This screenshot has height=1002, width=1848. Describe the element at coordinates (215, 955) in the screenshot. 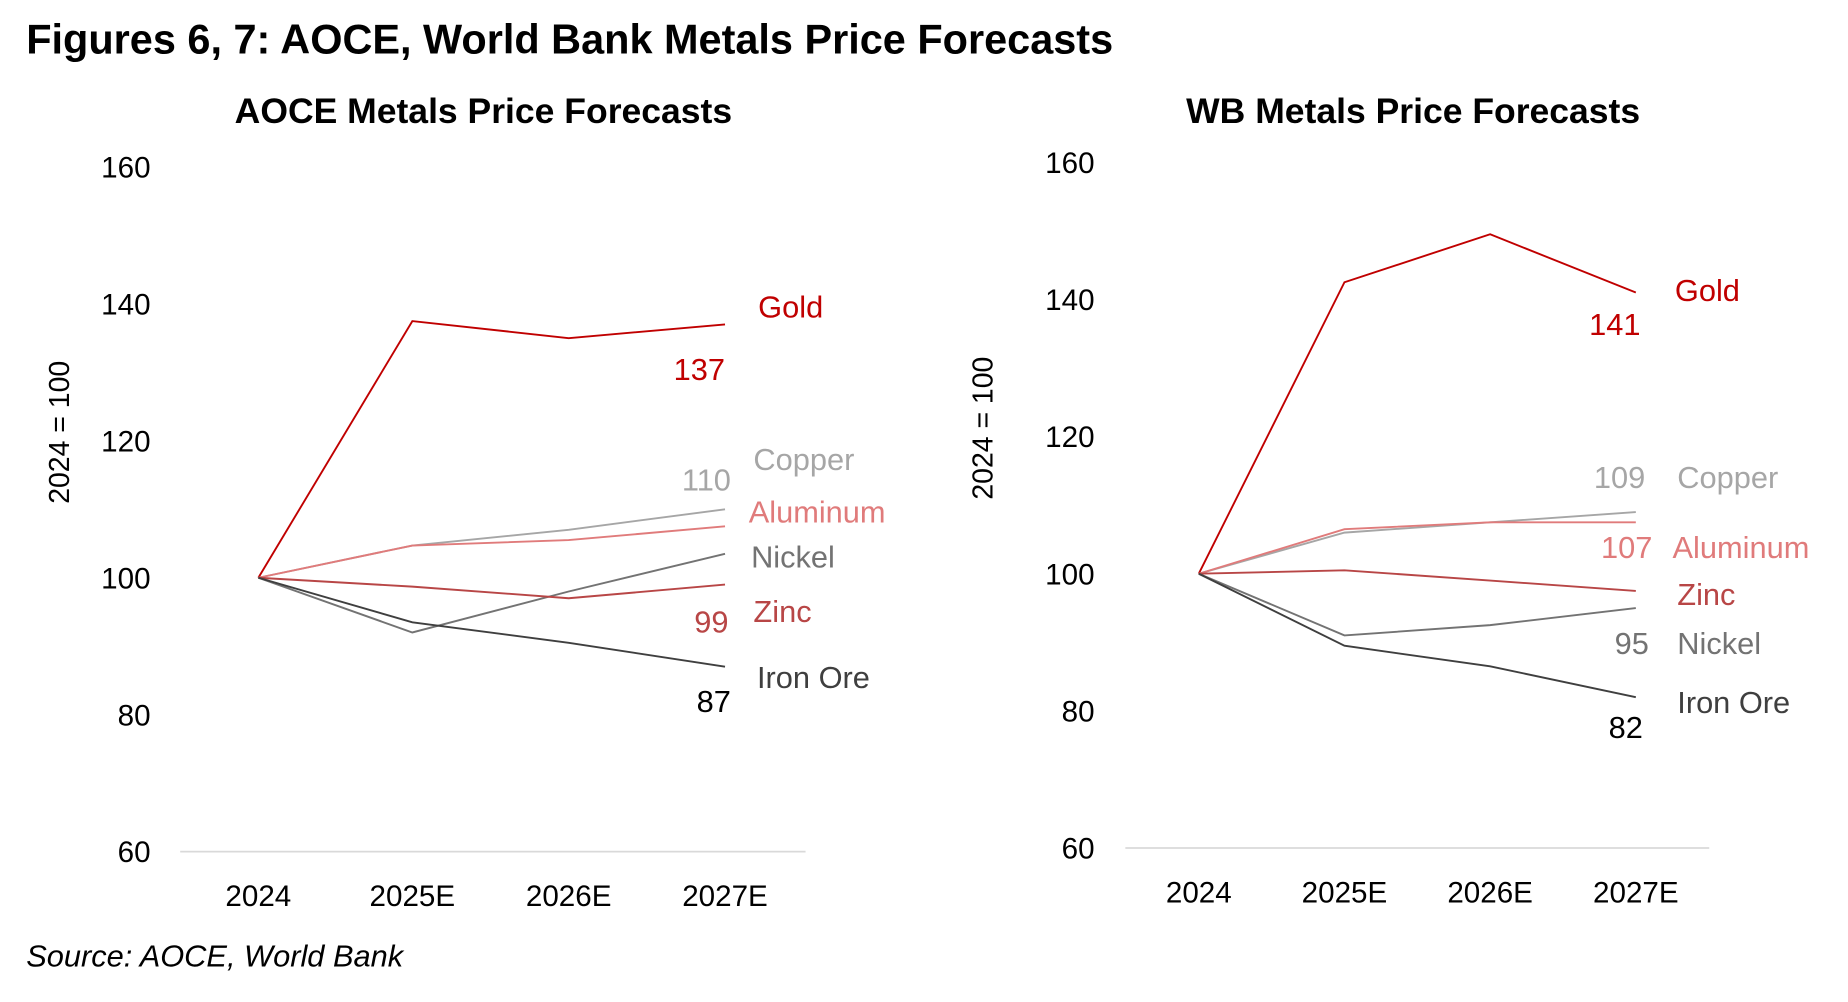

I see `source-note: Source: AOCE, World Bank` at that location.